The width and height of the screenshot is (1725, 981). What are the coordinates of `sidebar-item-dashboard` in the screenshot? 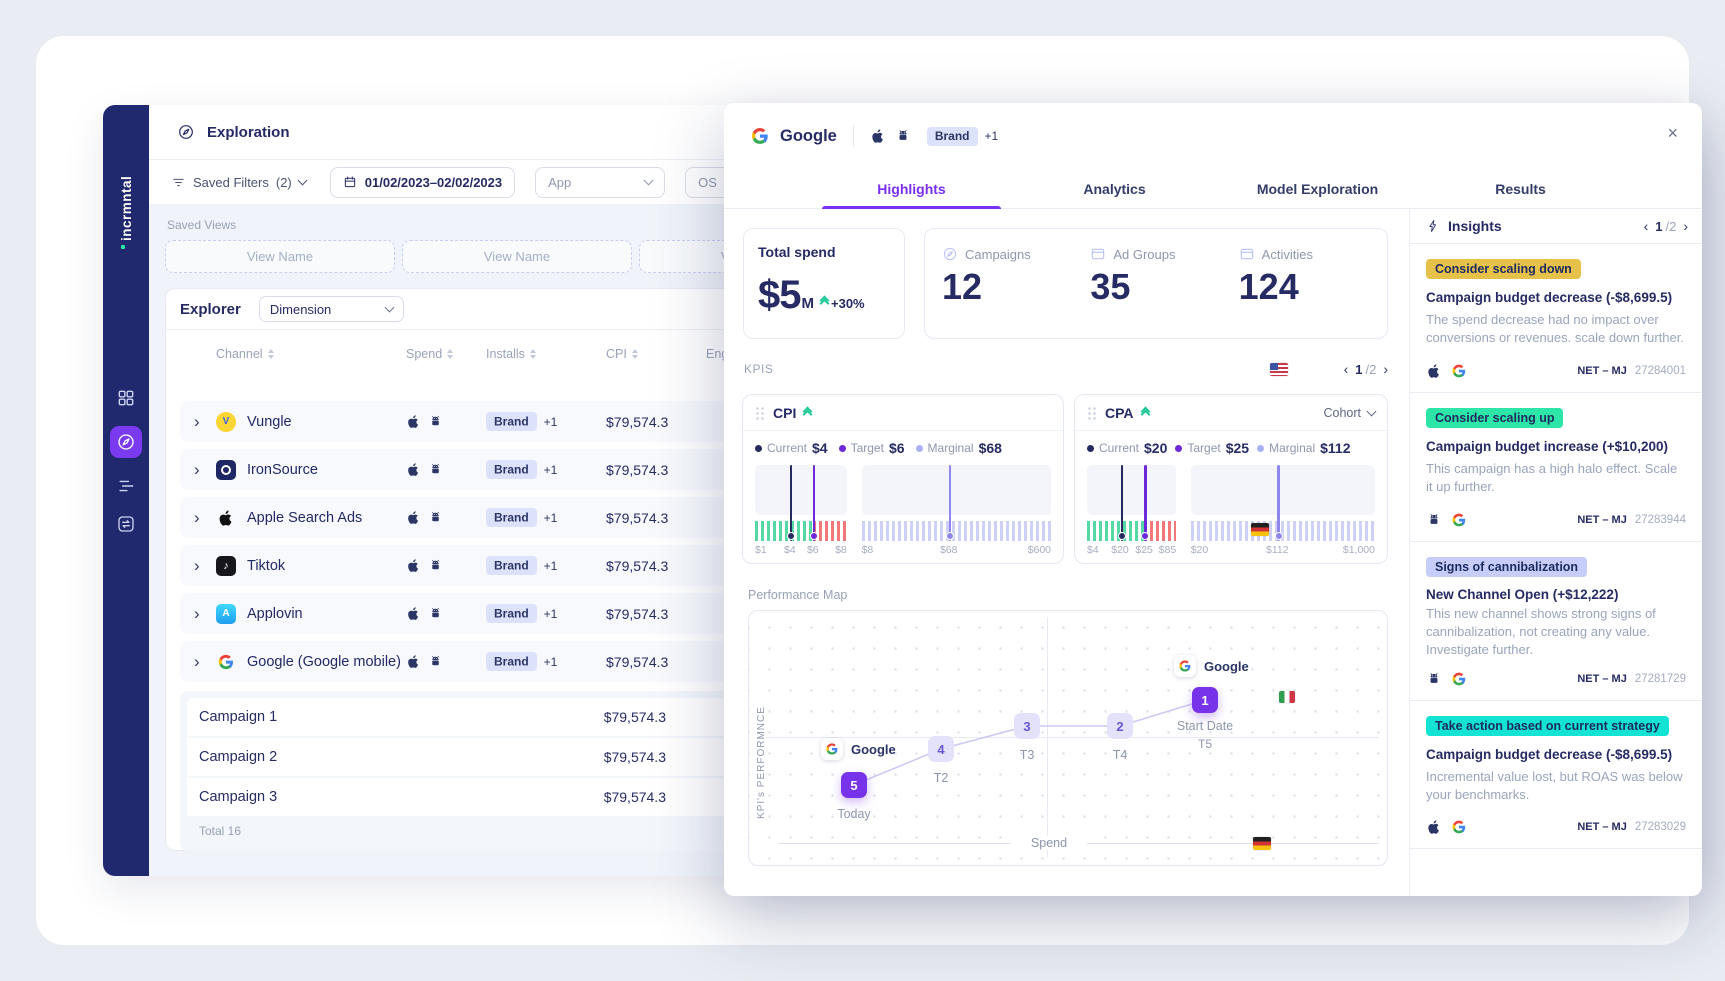 It's located at (126, 398).